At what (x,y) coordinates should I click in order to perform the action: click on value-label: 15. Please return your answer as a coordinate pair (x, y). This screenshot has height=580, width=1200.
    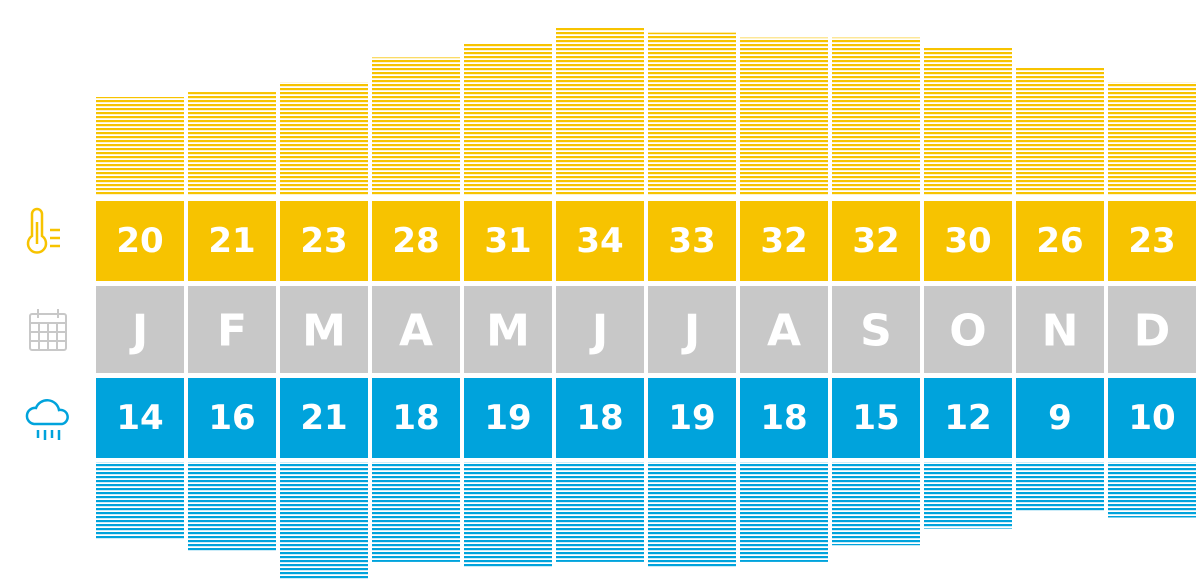
    Looking at the image, I should click on (875, 418).